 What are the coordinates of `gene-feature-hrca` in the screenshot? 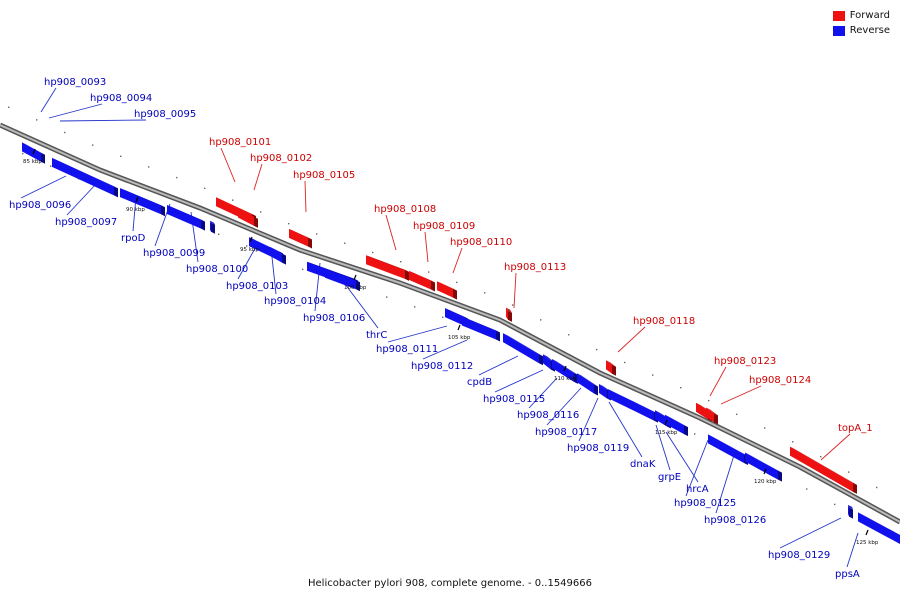 It's located at (676, 425).